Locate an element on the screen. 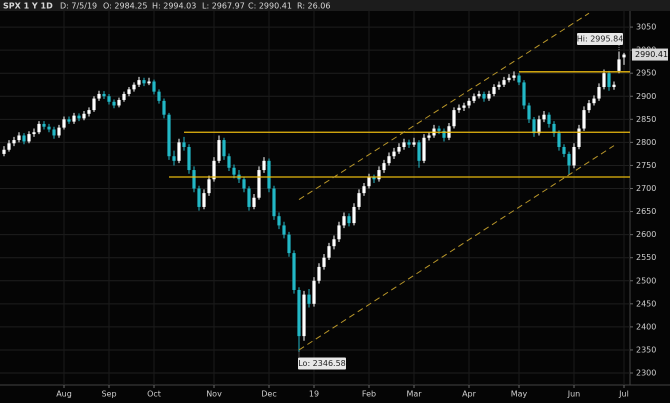 This screenshot has width=670, height=403. last-price-box is located at coordinates (650, 54).